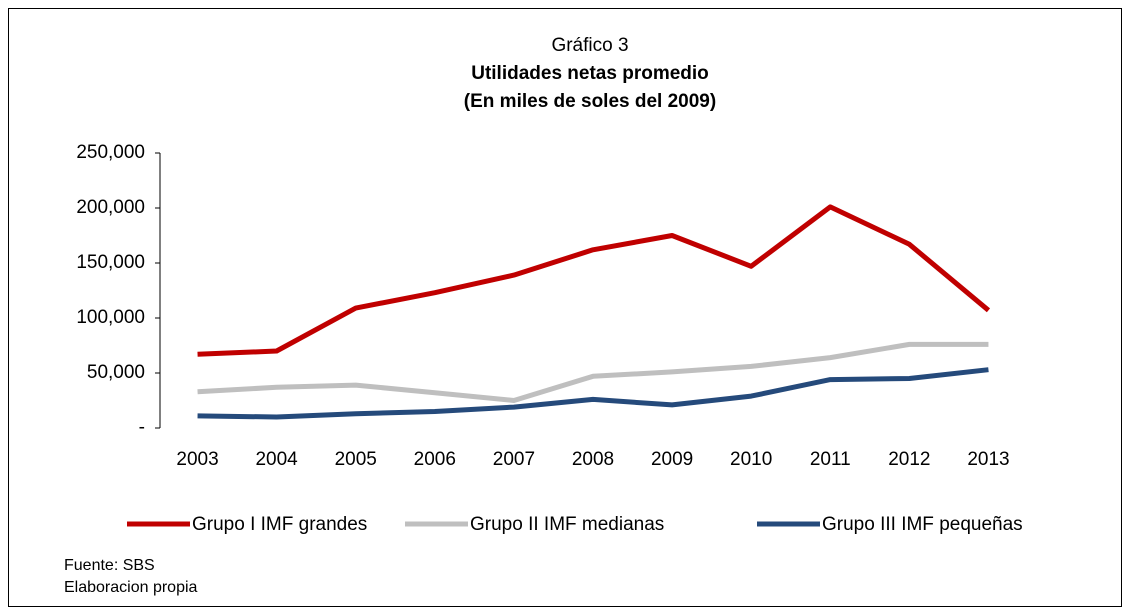  Describe the element at coordinates (751, 459) in the screenshot. I see `x-tick-label: 2010` at that location.